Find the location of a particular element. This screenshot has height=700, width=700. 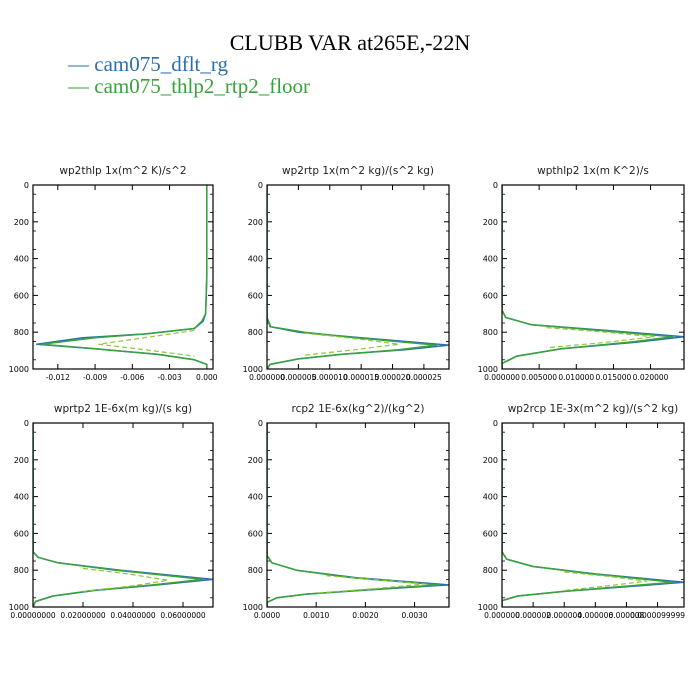

x-tick-label: 0.0000099999 is located at coordinates (657, 615).